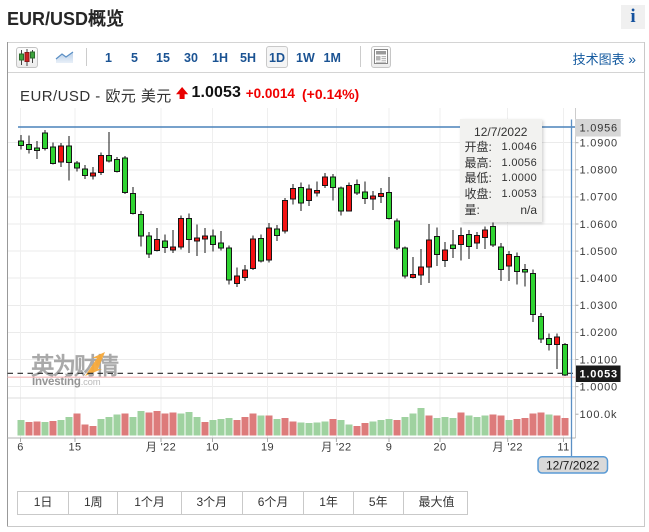  Describe the element at coordinates (599, 225) in the screenshot. I see `svg-text: 1.0600` at that location.